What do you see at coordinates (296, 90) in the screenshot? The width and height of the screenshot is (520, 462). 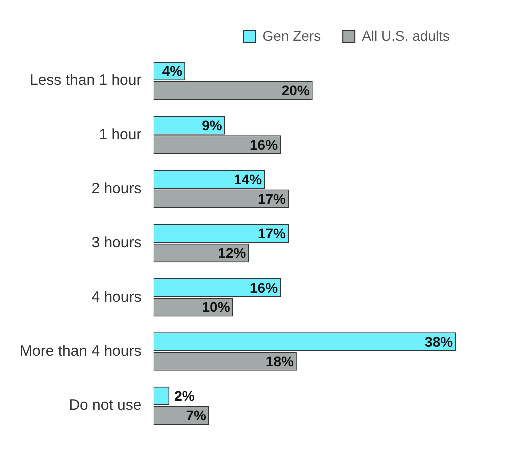 I see `data-label: 20%` at bounding box center [296, 90].